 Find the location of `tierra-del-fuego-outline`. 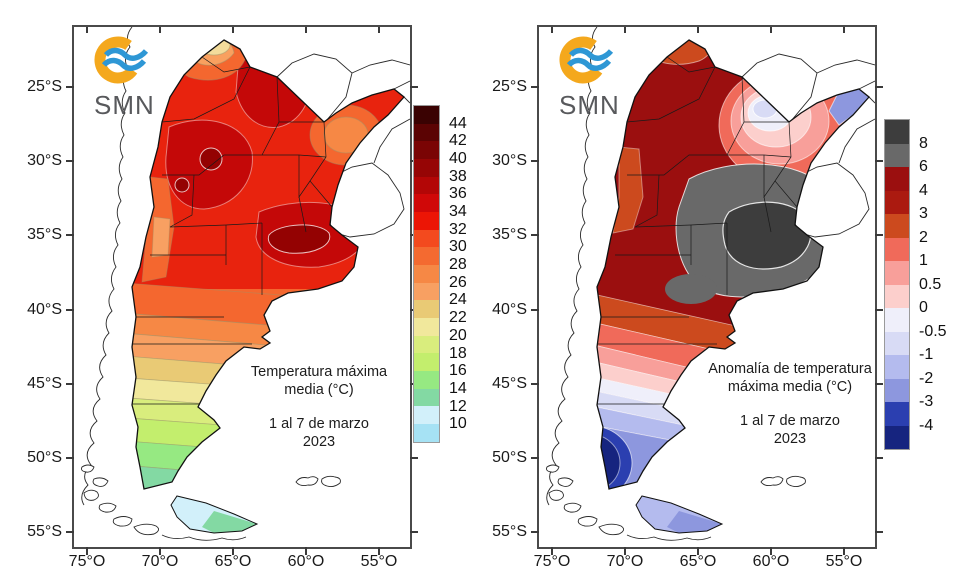

tierra-del-fuego-outline is located at coordinates (679, 514).